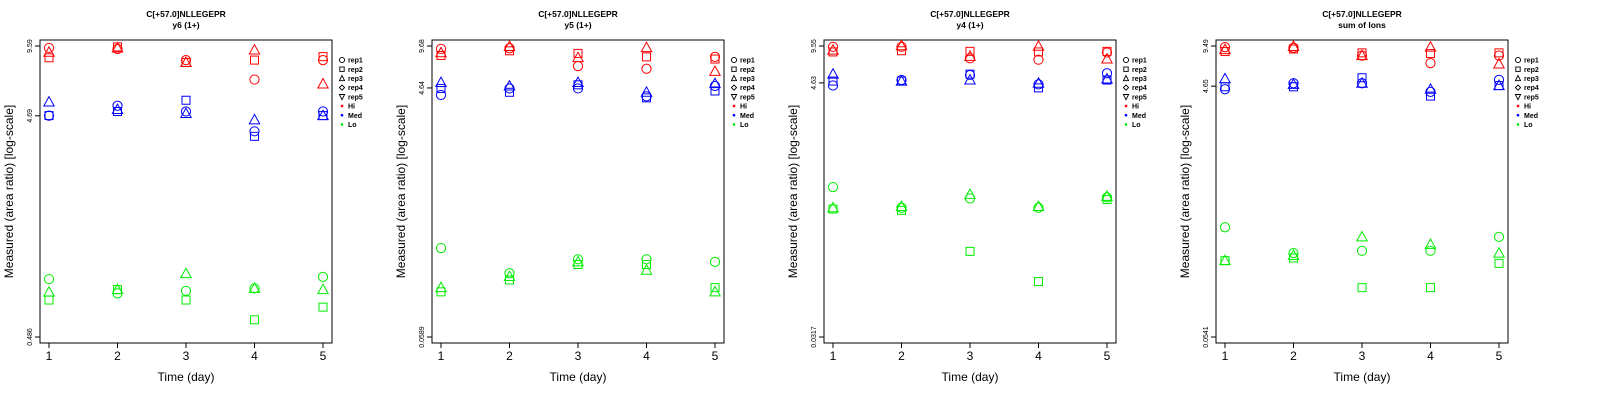  I want to click on x-tick-label: 1, so click(1225, 356).